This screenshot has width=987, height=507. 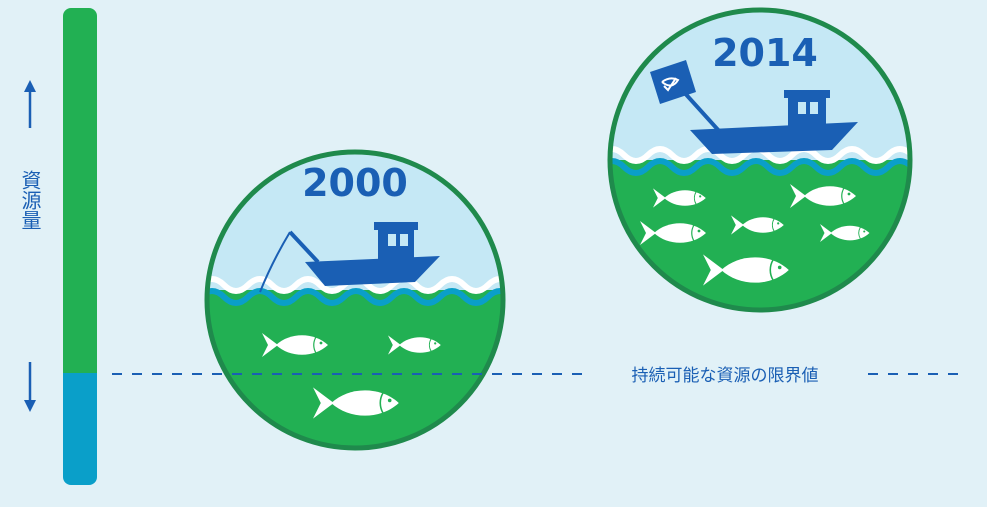 What do you see at coordinates (30, 200) in the screenshot?
I see `axis-label: 資源量` at bounding box center [30, 200].